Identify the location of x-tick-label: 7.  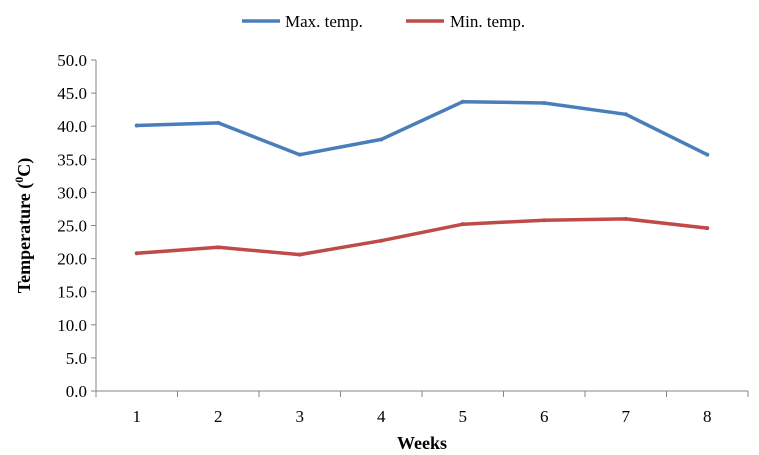
(626, 416).